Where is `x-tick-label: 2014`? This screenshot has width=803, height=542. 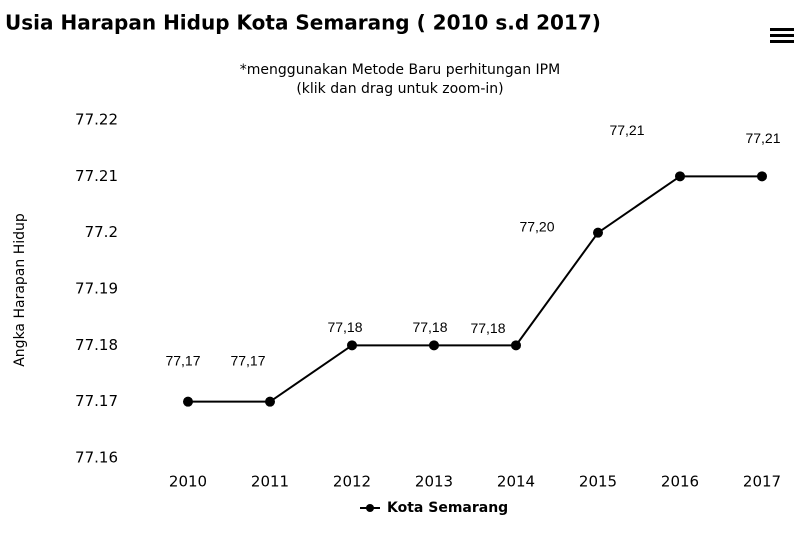 x-tick-label: 2014 is located at coordinates (516, 482).